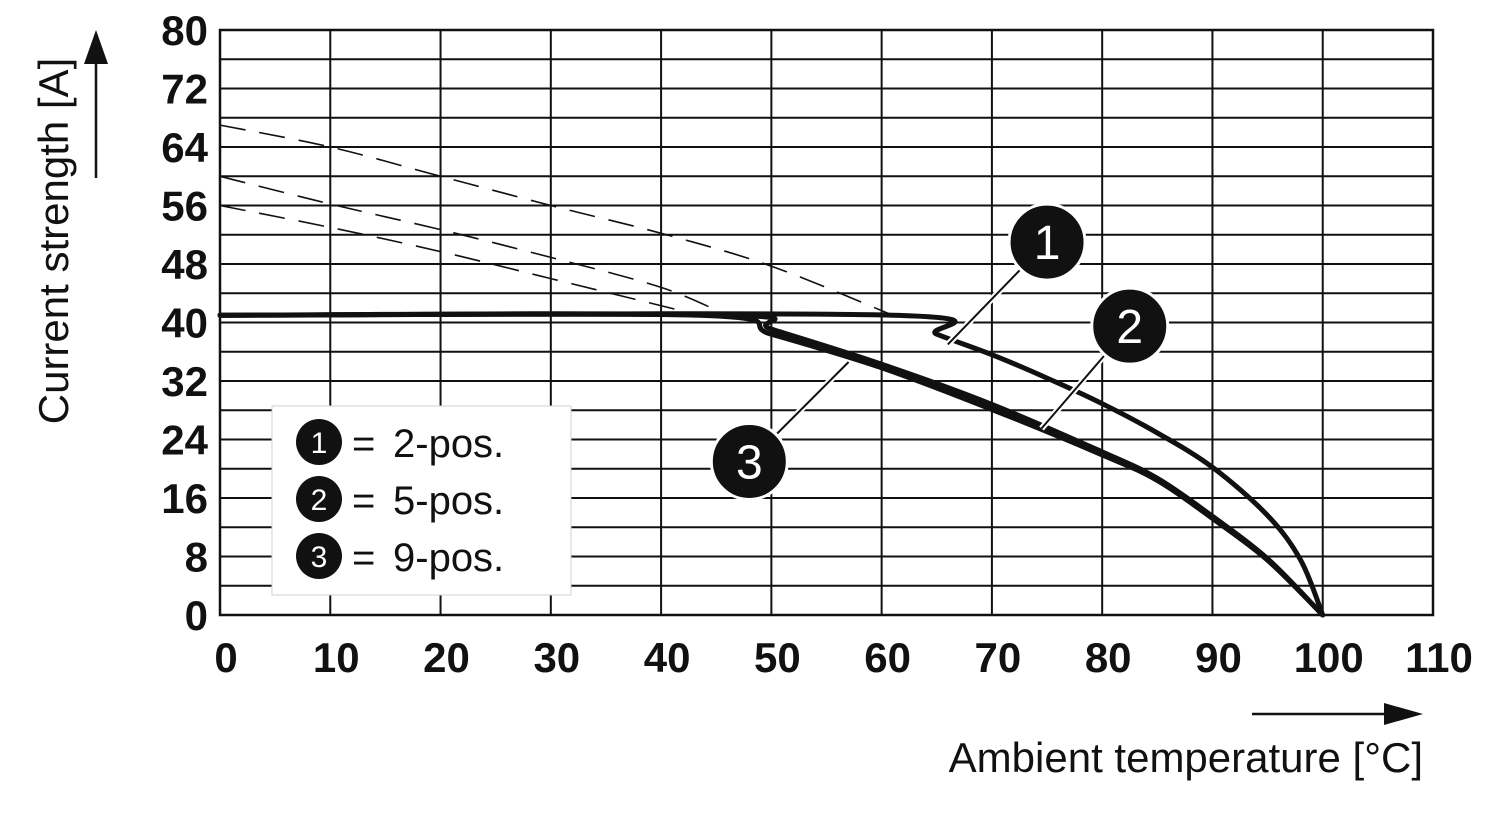 The height and width of the screenshot is (820, 1500). I want to click on x-tick-label: 60, so click(887, 657).